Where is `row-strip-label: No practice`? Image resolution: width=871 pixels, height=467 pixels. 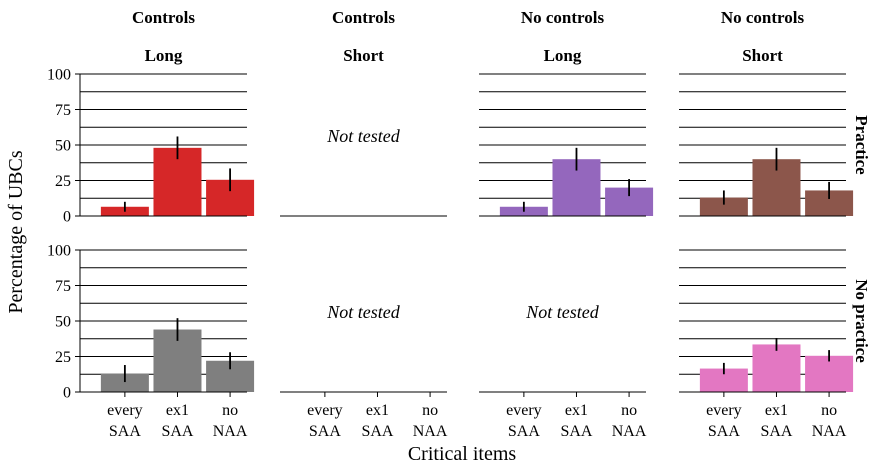 row-strip-label: No practice is located at coordinates (861, 321).